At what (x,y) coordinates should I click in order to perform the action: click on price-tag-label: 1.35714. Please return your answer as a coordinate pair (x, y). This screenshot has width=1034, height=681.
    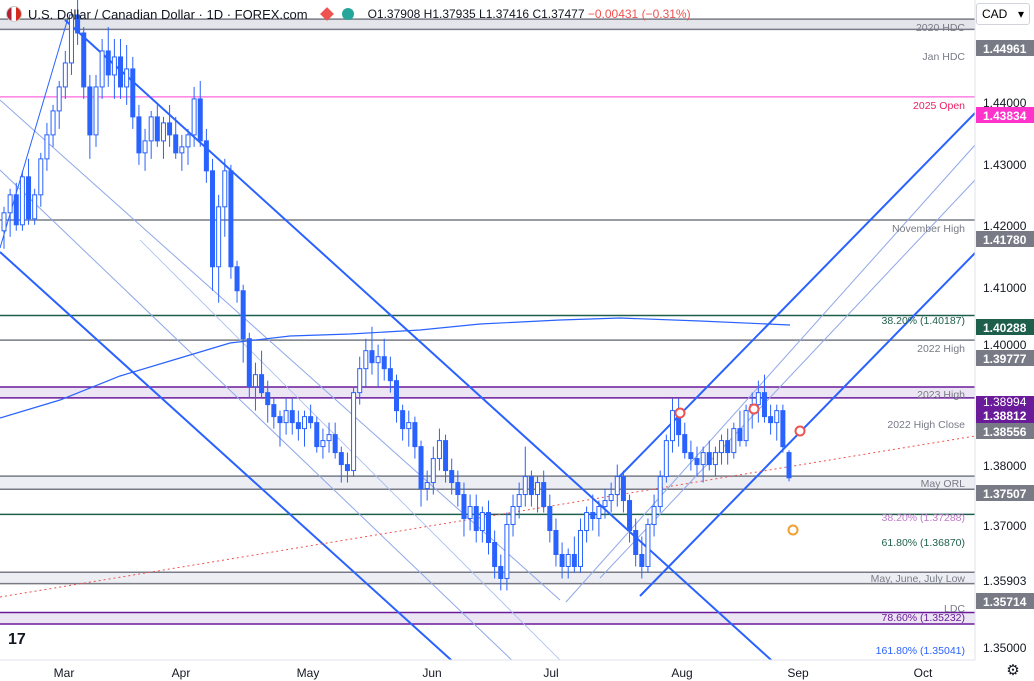
    Looking at the image, I should click on (1005, 602).